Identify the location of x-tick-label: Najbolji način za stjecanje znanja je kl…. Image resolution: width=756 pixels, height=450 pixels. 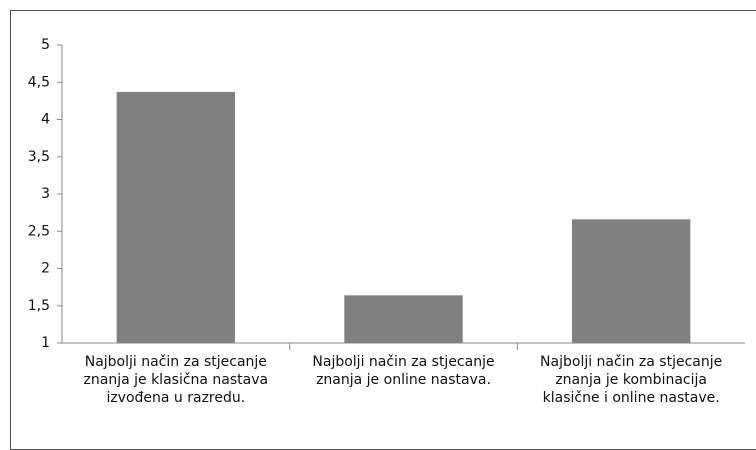
(176, 380).